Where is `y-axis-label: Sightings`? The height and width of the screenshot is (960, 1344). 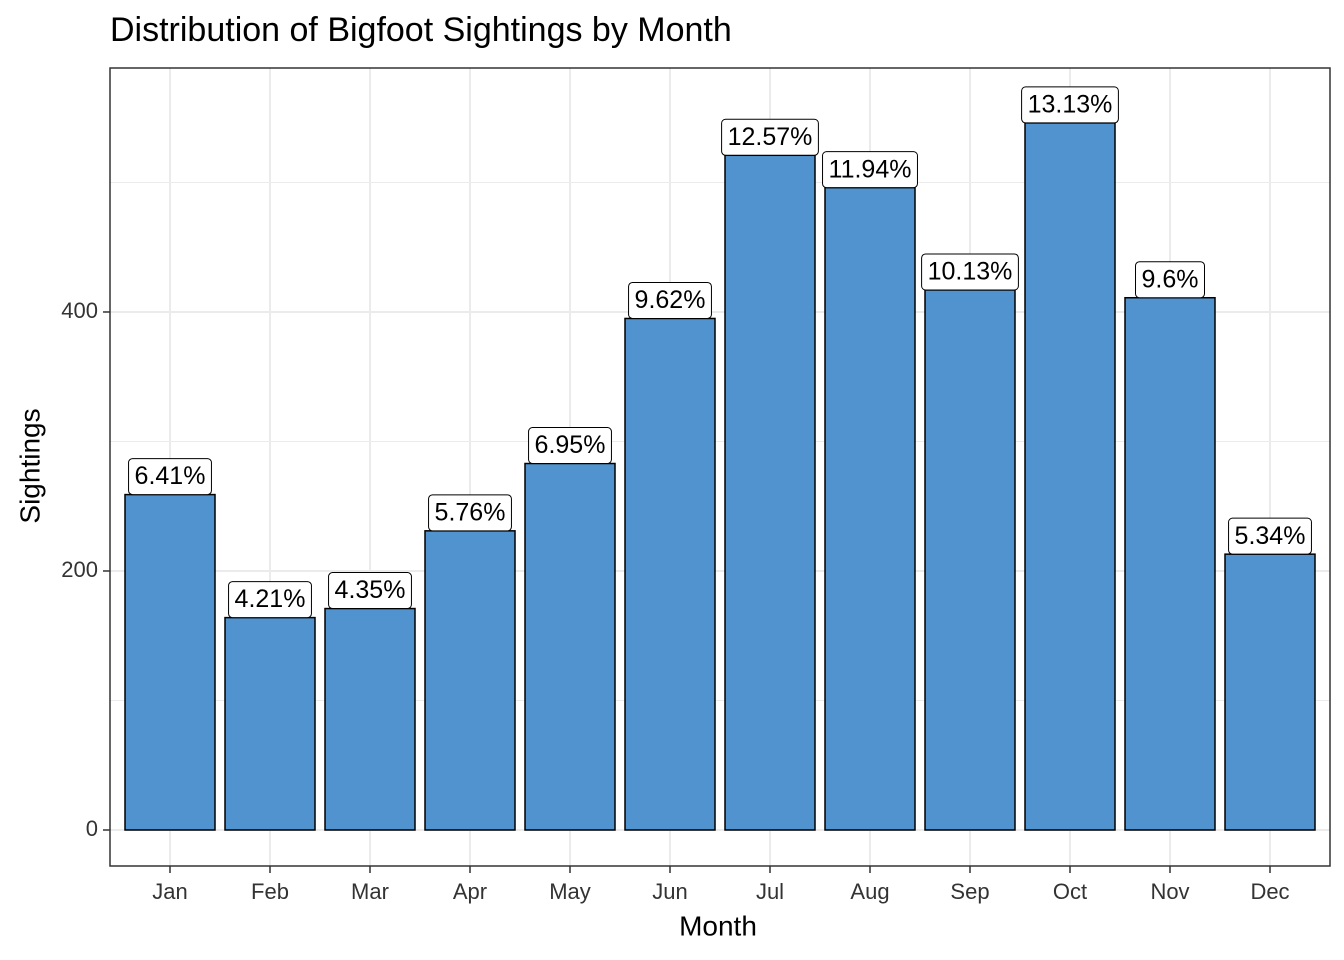 y-axis-label: Sightings is located at coordinates (29, 465).